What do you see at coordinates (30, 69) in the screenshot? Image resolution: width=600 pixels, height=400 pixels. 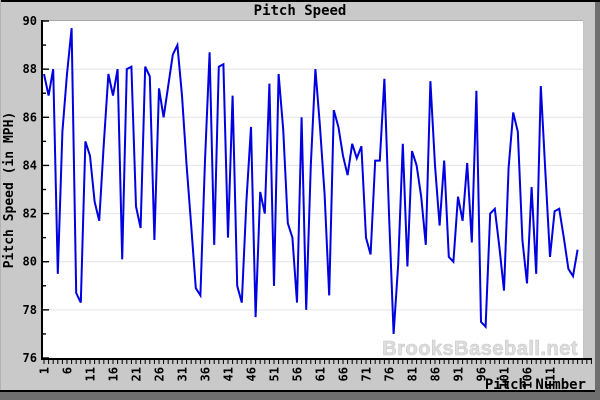 I see `y-tick-label-88: 88` at bounding box center [30, 69].